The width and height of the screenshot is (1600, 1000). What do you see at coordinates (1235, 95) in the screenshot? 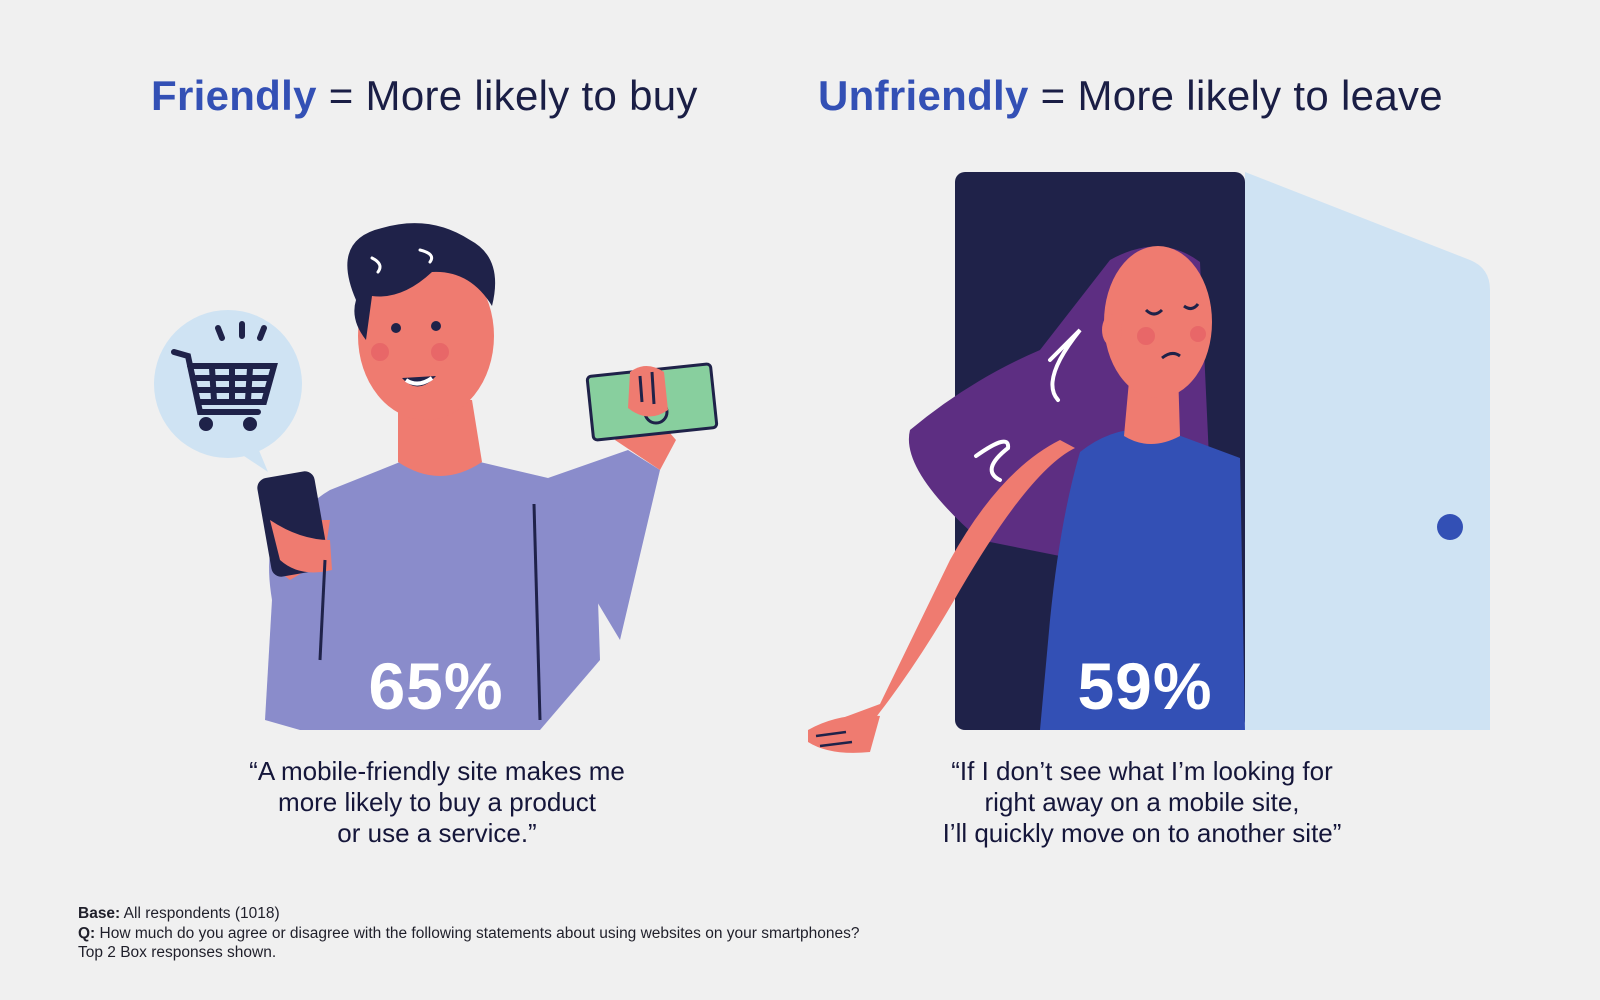
I see `headline-rest: = More likely to leave` at bounding box center [1235, 95].